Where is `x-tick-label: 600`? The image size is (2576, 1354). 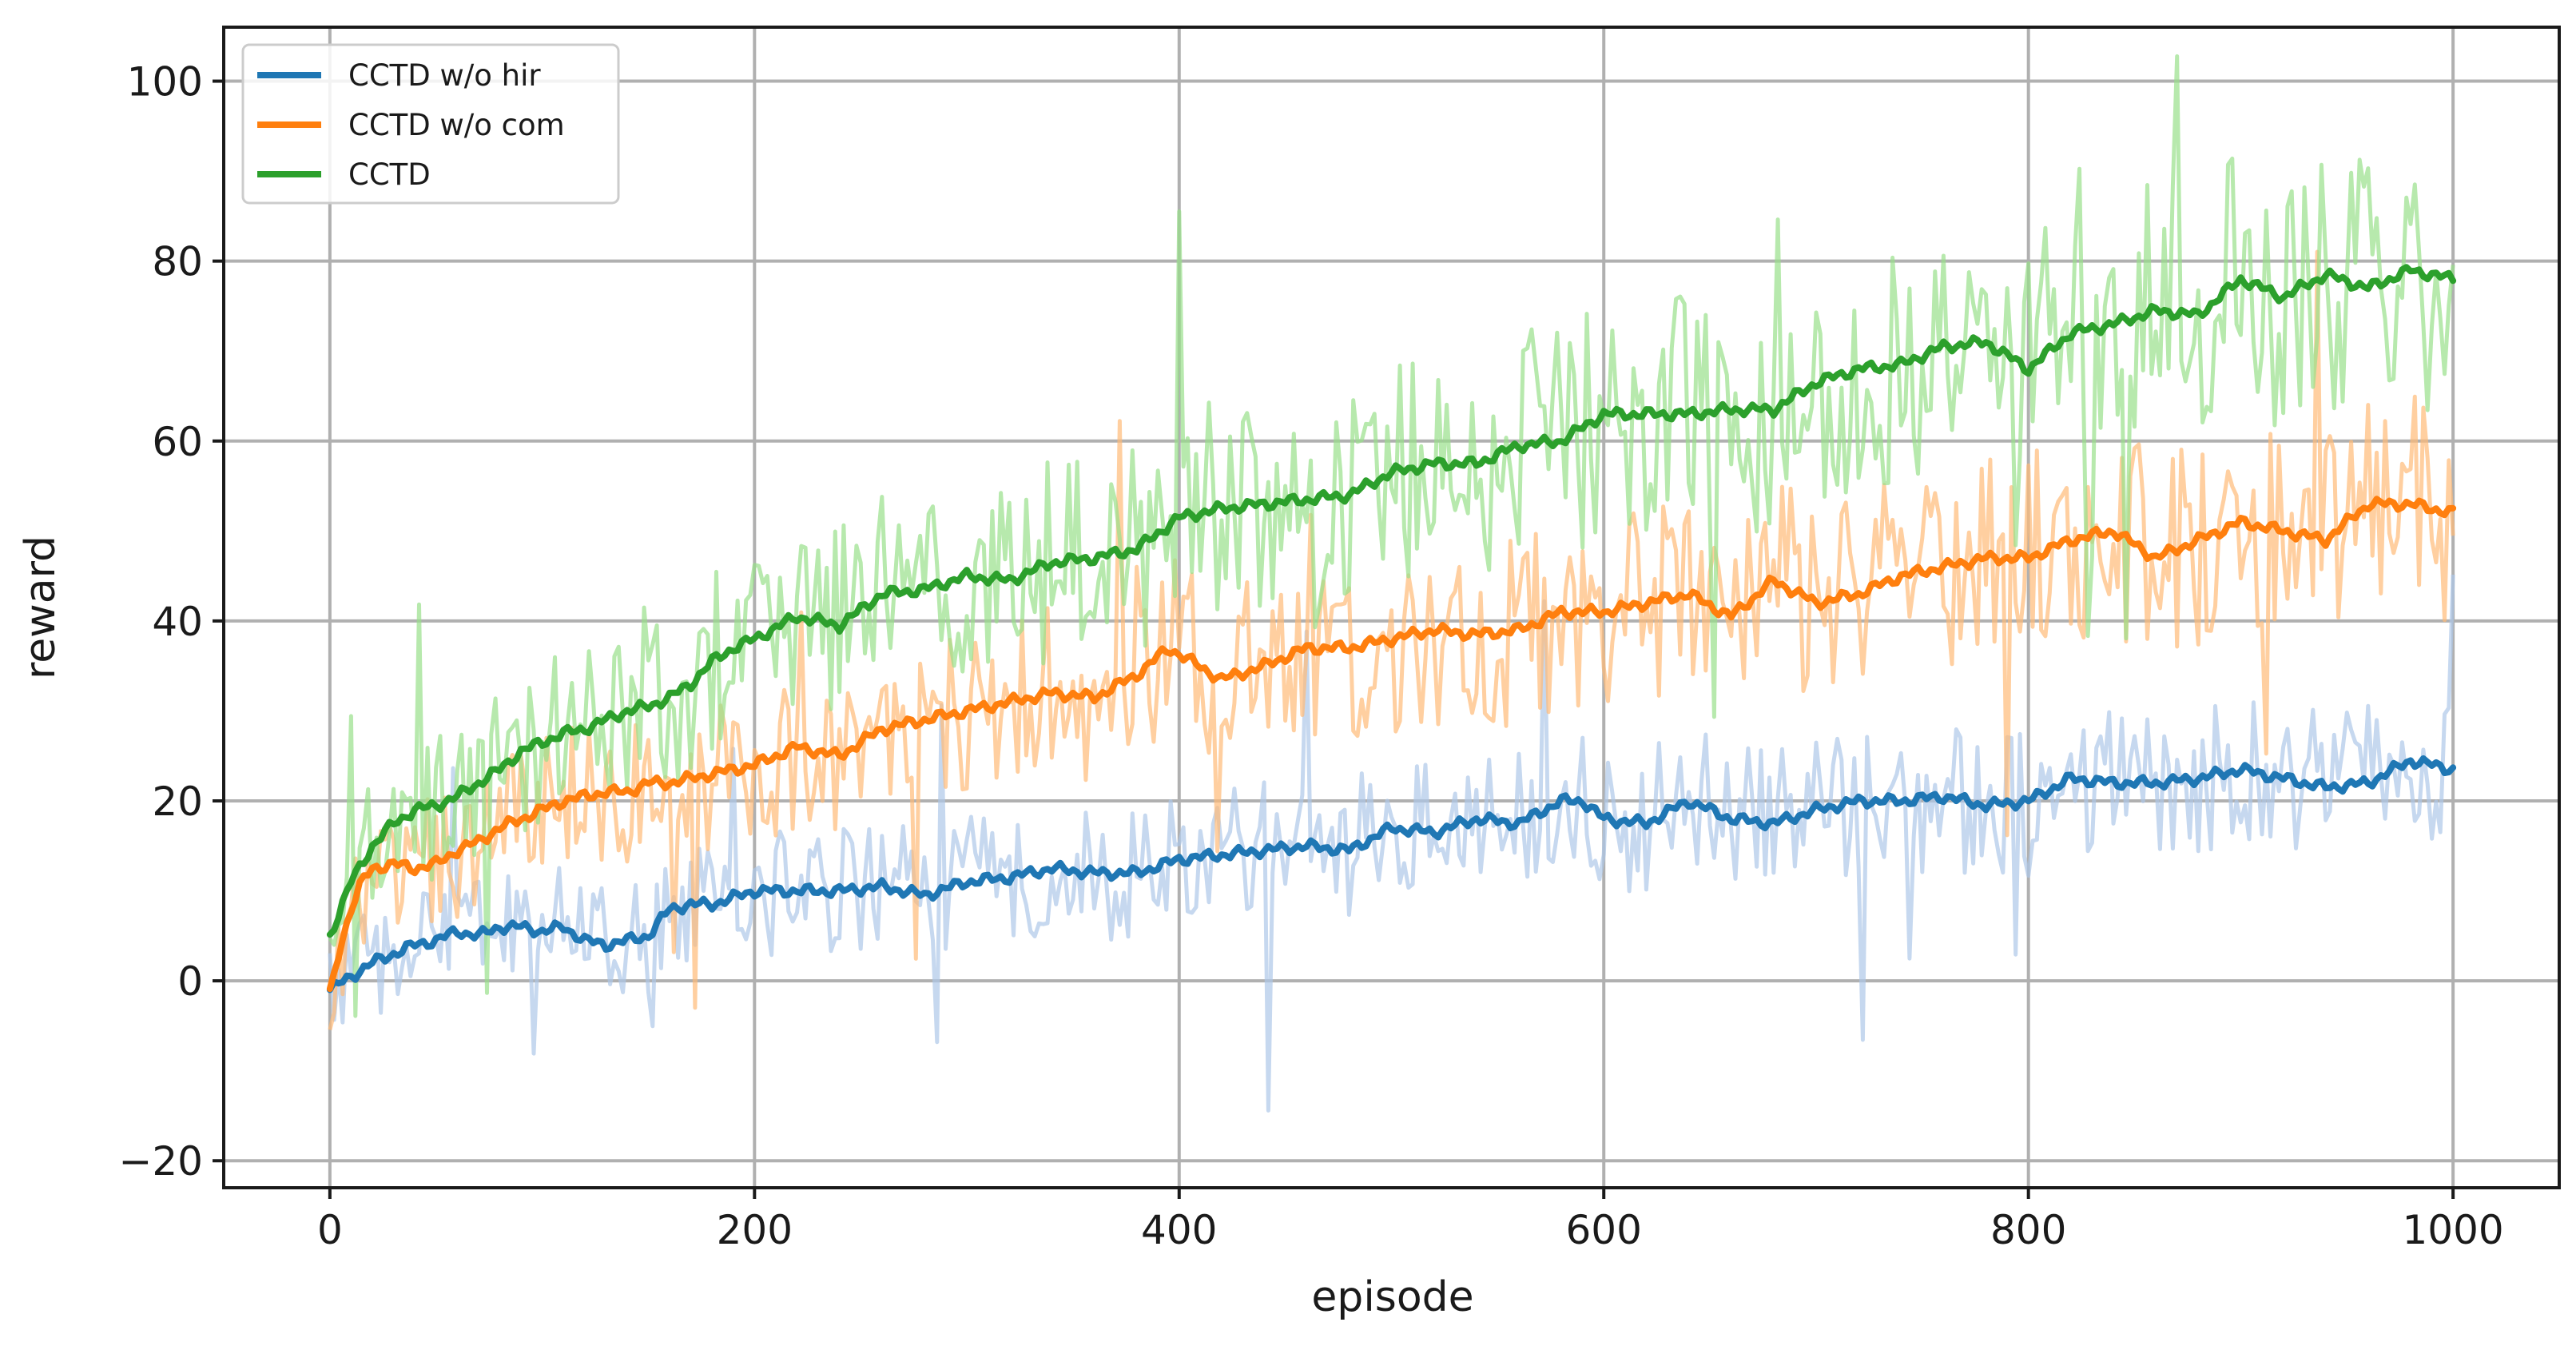
x-tick-label: 600 is located at coordinates (1604, 1230).